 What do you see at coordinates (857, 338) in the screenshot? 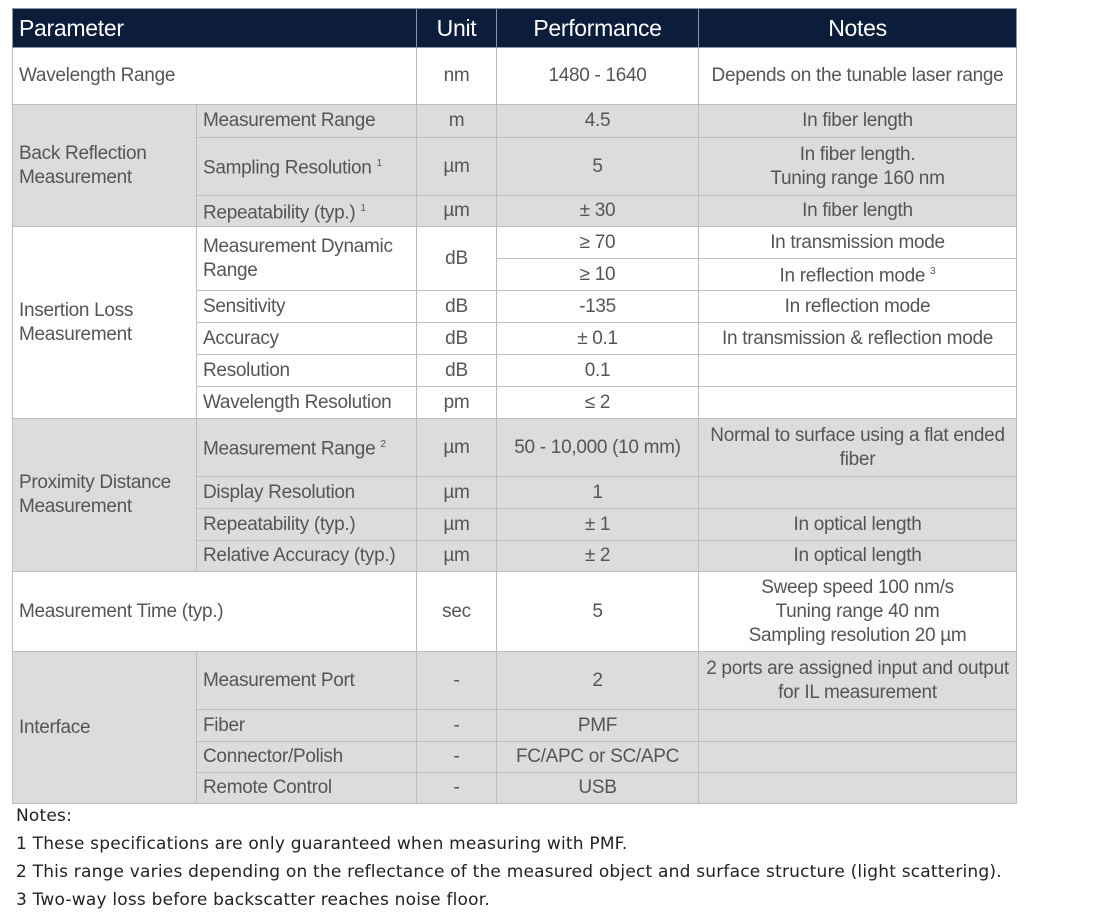
I see `note: In transmission & reflection mode` at bounding box center [857, 338].